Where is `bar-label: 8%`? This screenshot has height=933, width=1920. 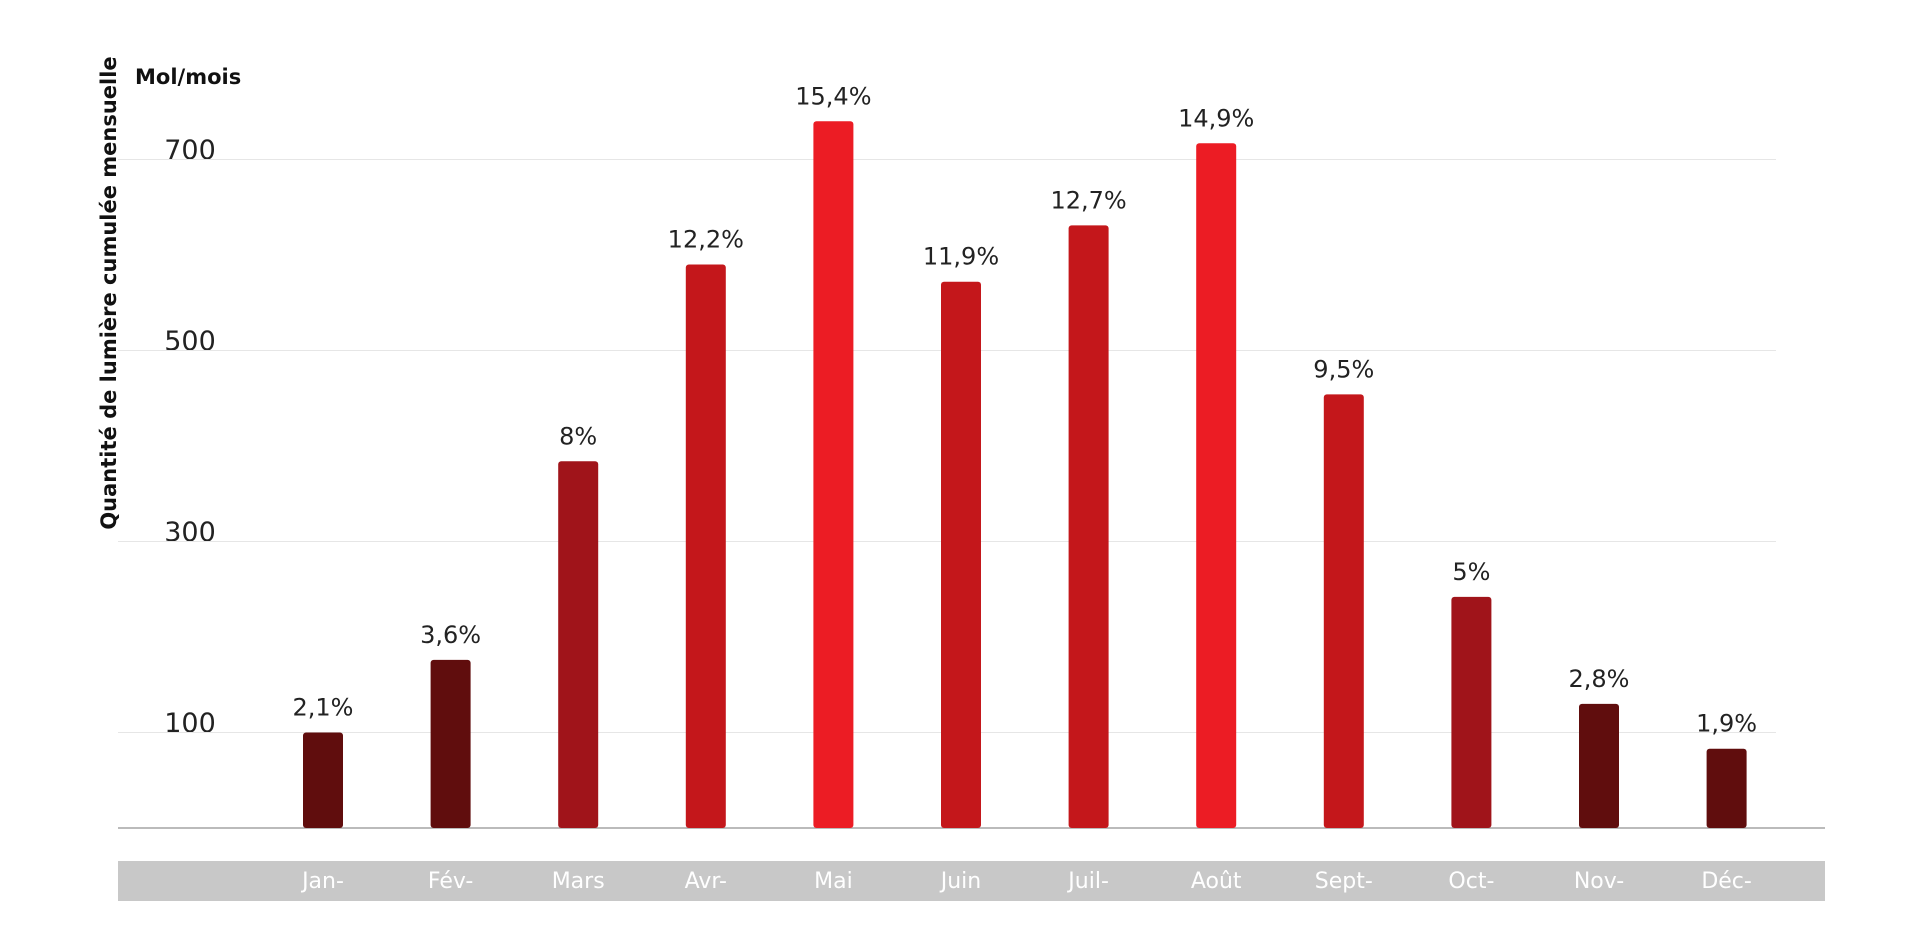
bar-label: 8% is located at coordinates (578, 436).